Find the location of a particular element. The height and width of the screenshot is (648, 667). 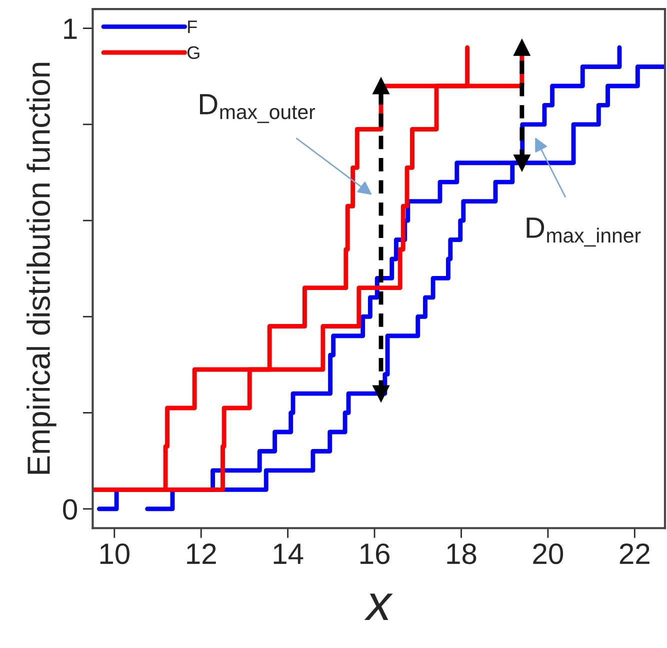

legend-label: F is located at coordinates (192, 26).